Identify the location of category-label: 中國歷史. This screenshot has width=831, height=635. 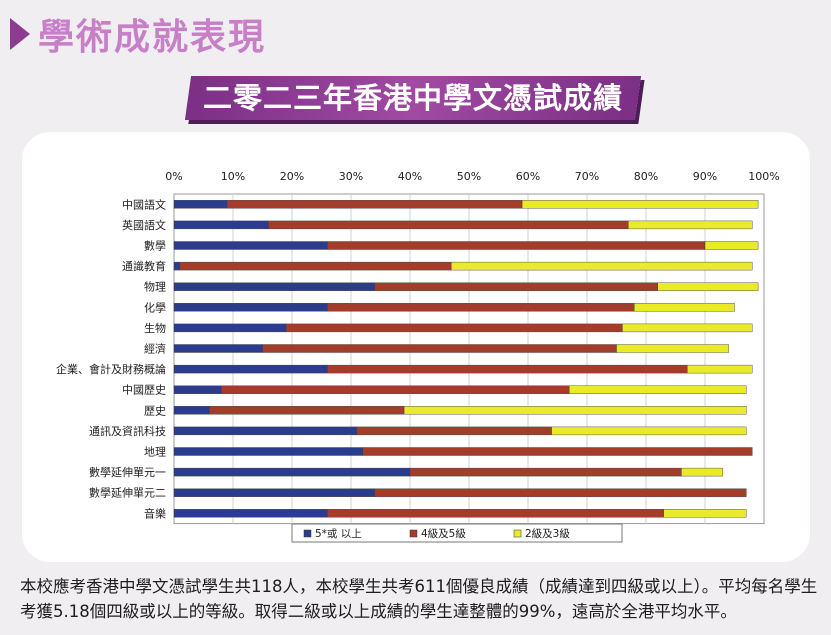
(144, 390).